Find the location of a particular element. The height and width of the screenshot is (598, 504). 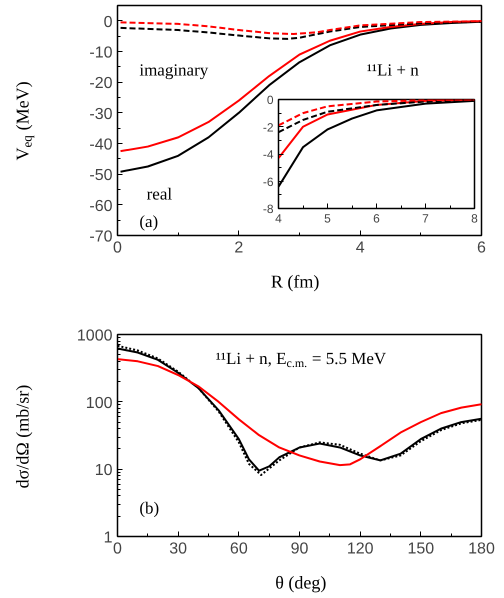

x-axis-title: θ (deg) is located at coordinates (300, 582).